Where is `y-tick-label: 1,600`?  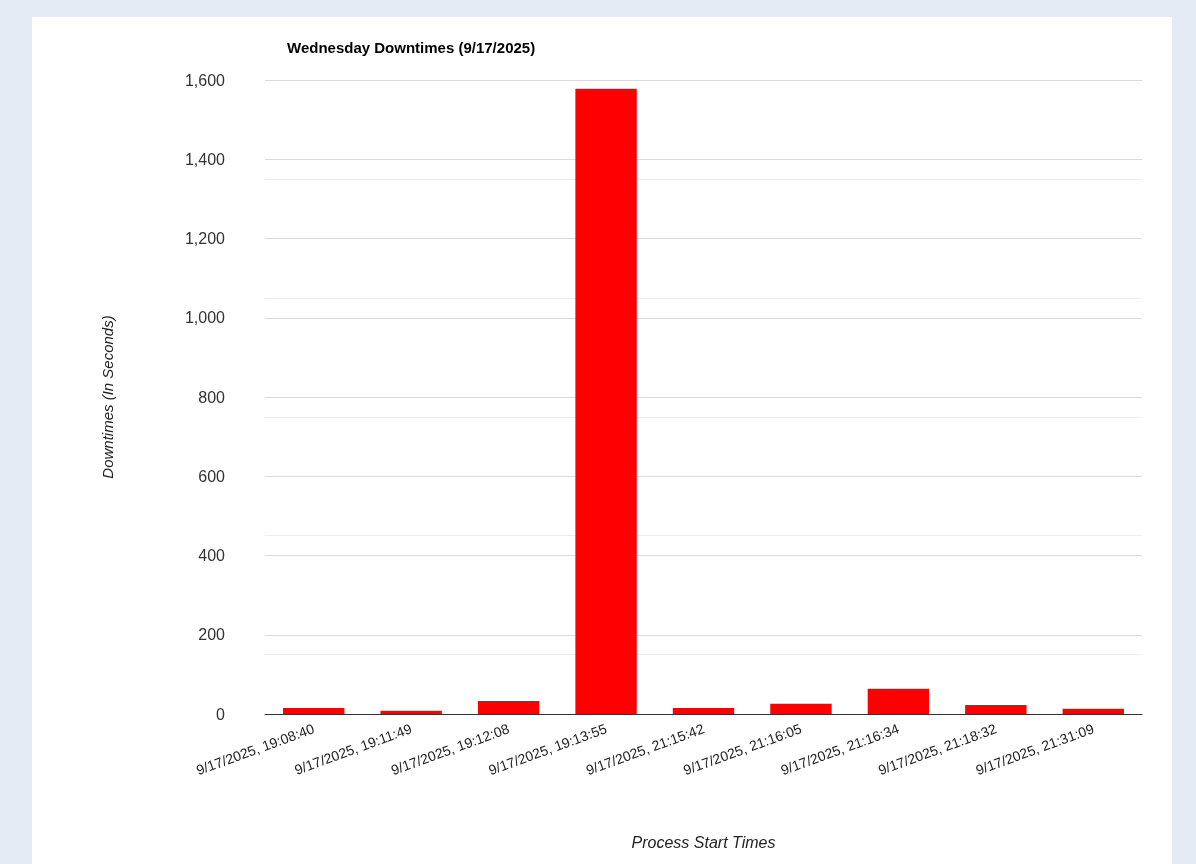 y-tick-label: 1,600 is located at coordinates (205, 80).